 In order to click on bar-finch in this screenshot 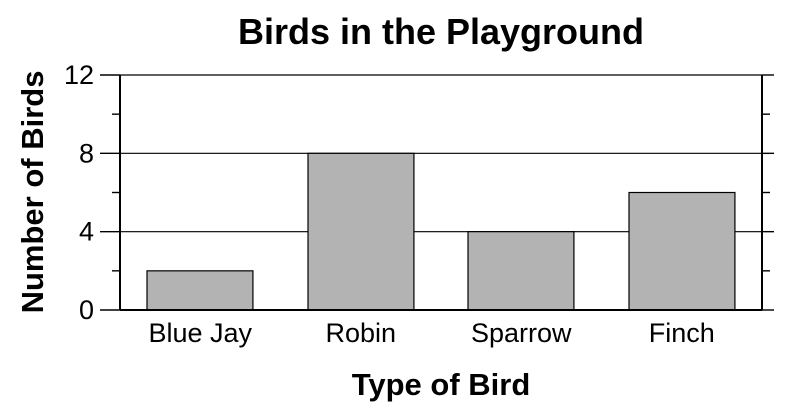, I will do `click(682, 251)`.